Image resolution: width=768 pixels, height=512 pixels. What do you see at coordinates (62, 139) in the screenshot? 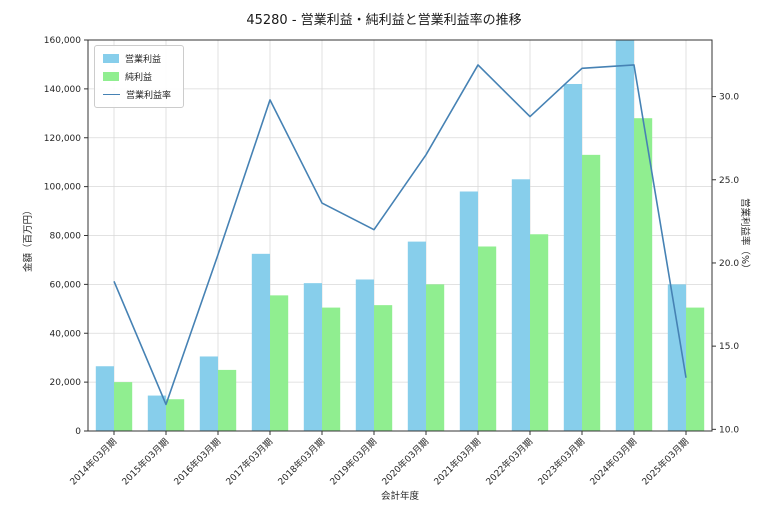
I see `left-axis-tick-label: 120,000` at bounding box center [62, 139].